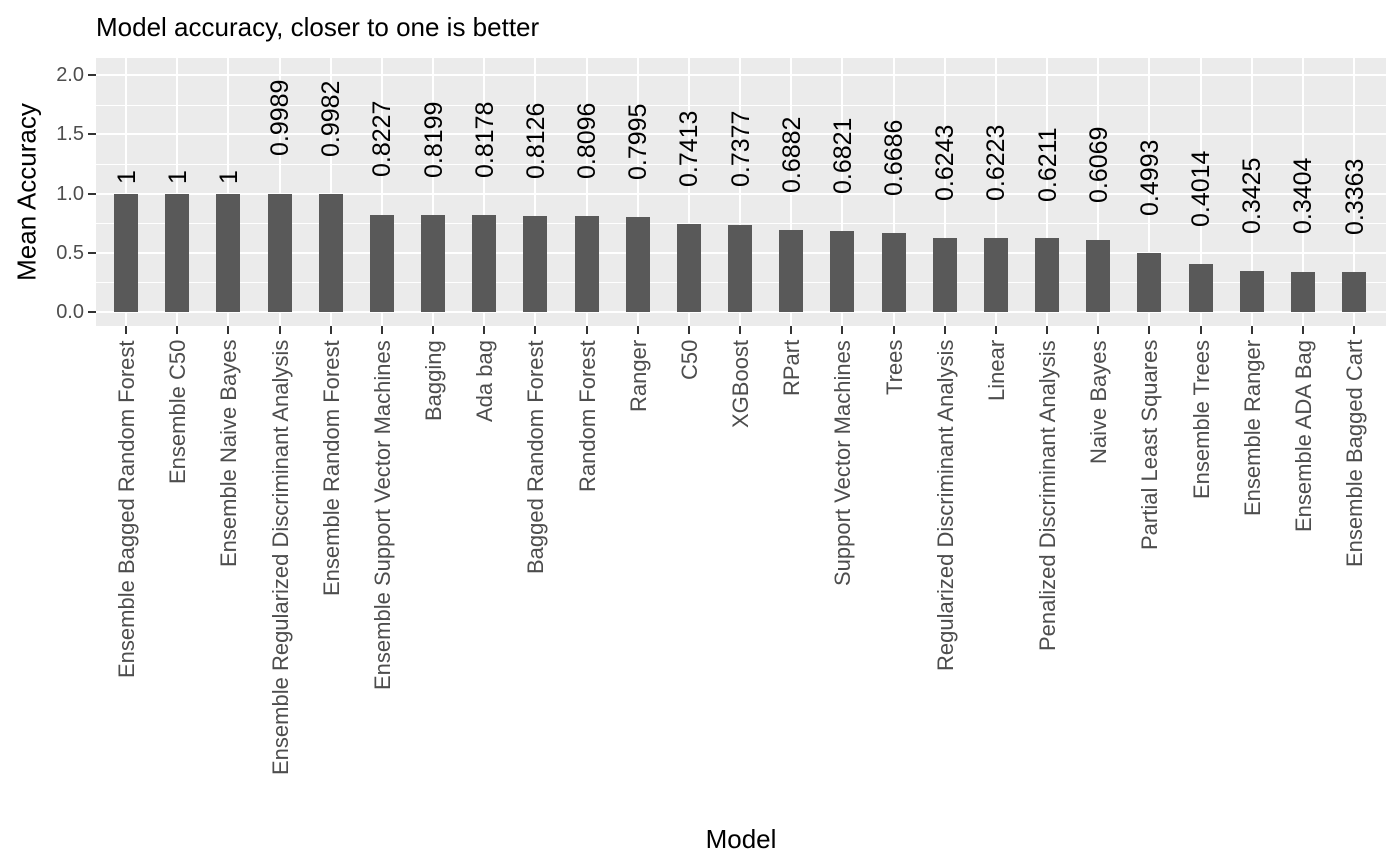 The height and width of the screenshot is (866, 1400). What do you see at coordinates (1252, 427) in the screenshot?
I see `x-category-label: Ensemble Ranger` at bounding box center [1252, 427].